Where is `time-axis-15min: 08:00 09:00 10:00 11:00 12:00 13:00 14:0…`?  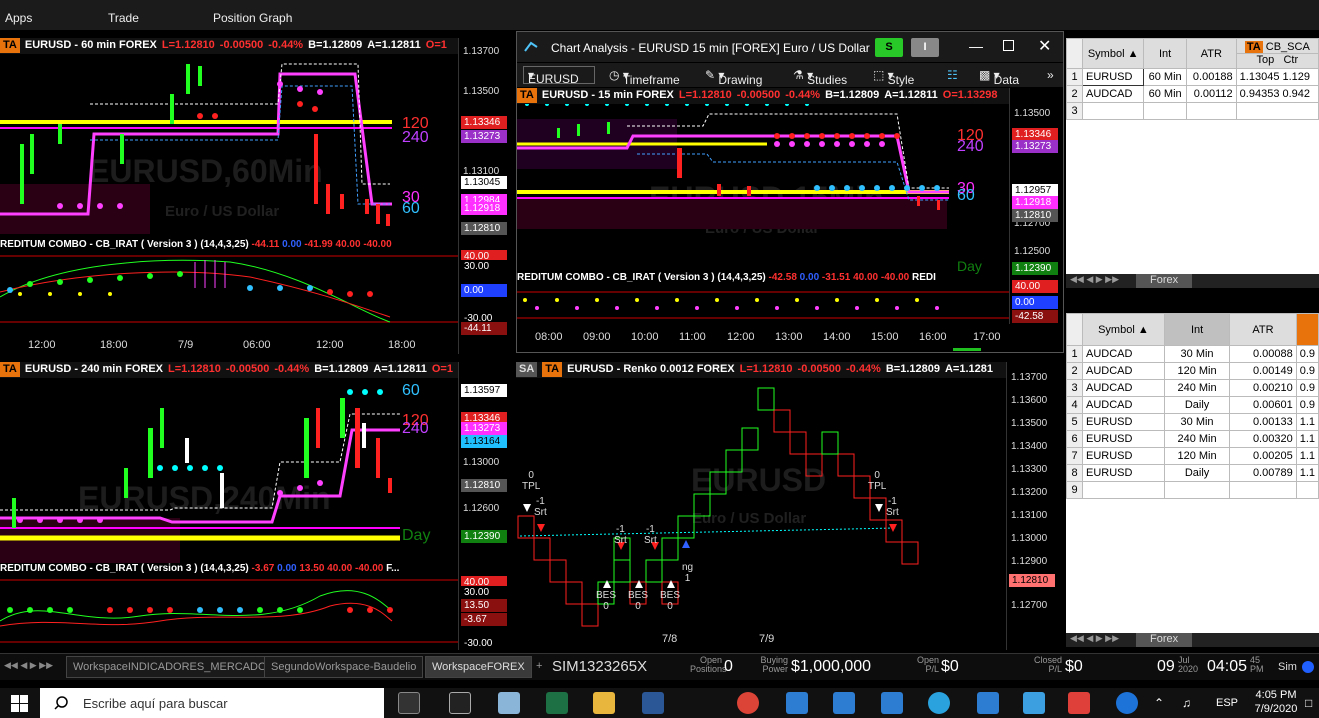 time-axis-15min: 08:00 09:00 10:00 11:00 12:00 13:00 14:0… is located at coordinates (763, 337).